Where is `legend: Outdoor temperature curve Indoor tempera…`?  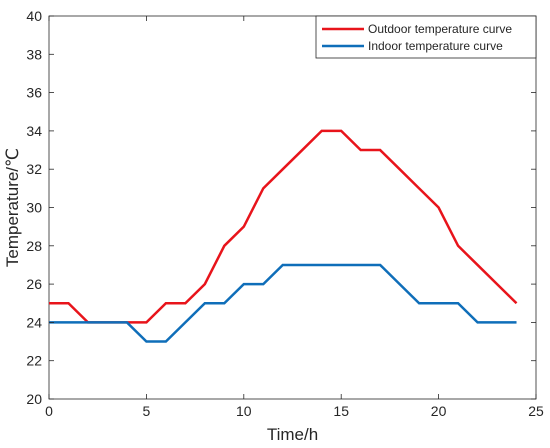
legend: Outdoor temperature curve Indoor tempera… is located at coordinates (426, 37).